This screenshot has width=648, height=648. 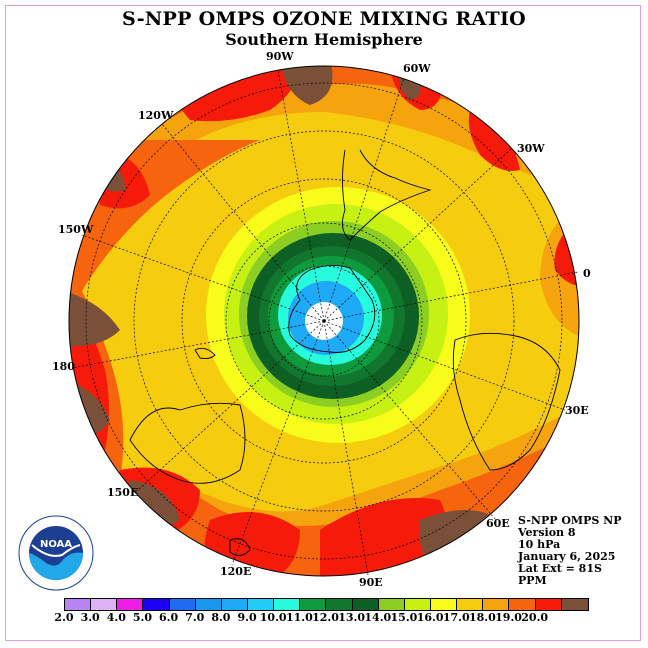 I want to click on colorbar-tick-label: 6.0, so click(x=169, y=617).